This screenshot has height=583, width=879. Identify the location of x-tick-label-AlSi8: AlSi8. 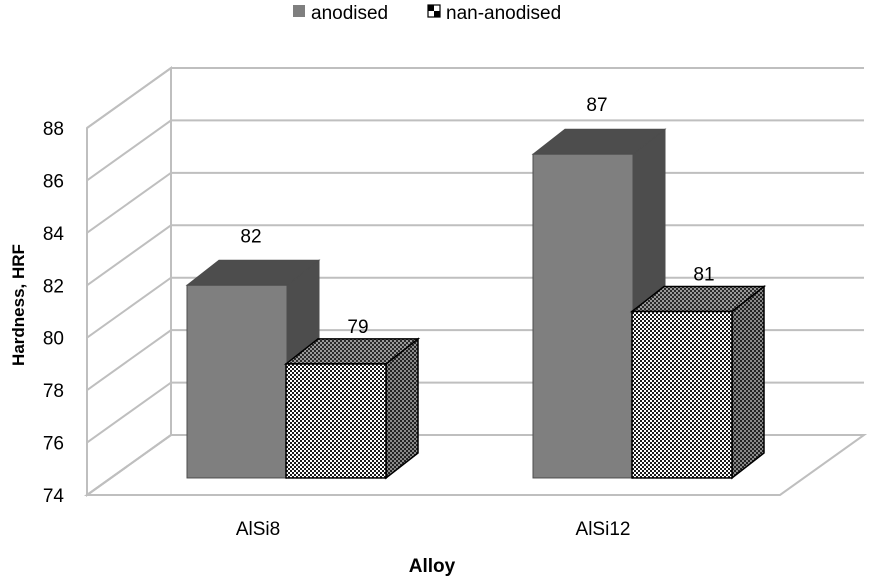
(258, 529).